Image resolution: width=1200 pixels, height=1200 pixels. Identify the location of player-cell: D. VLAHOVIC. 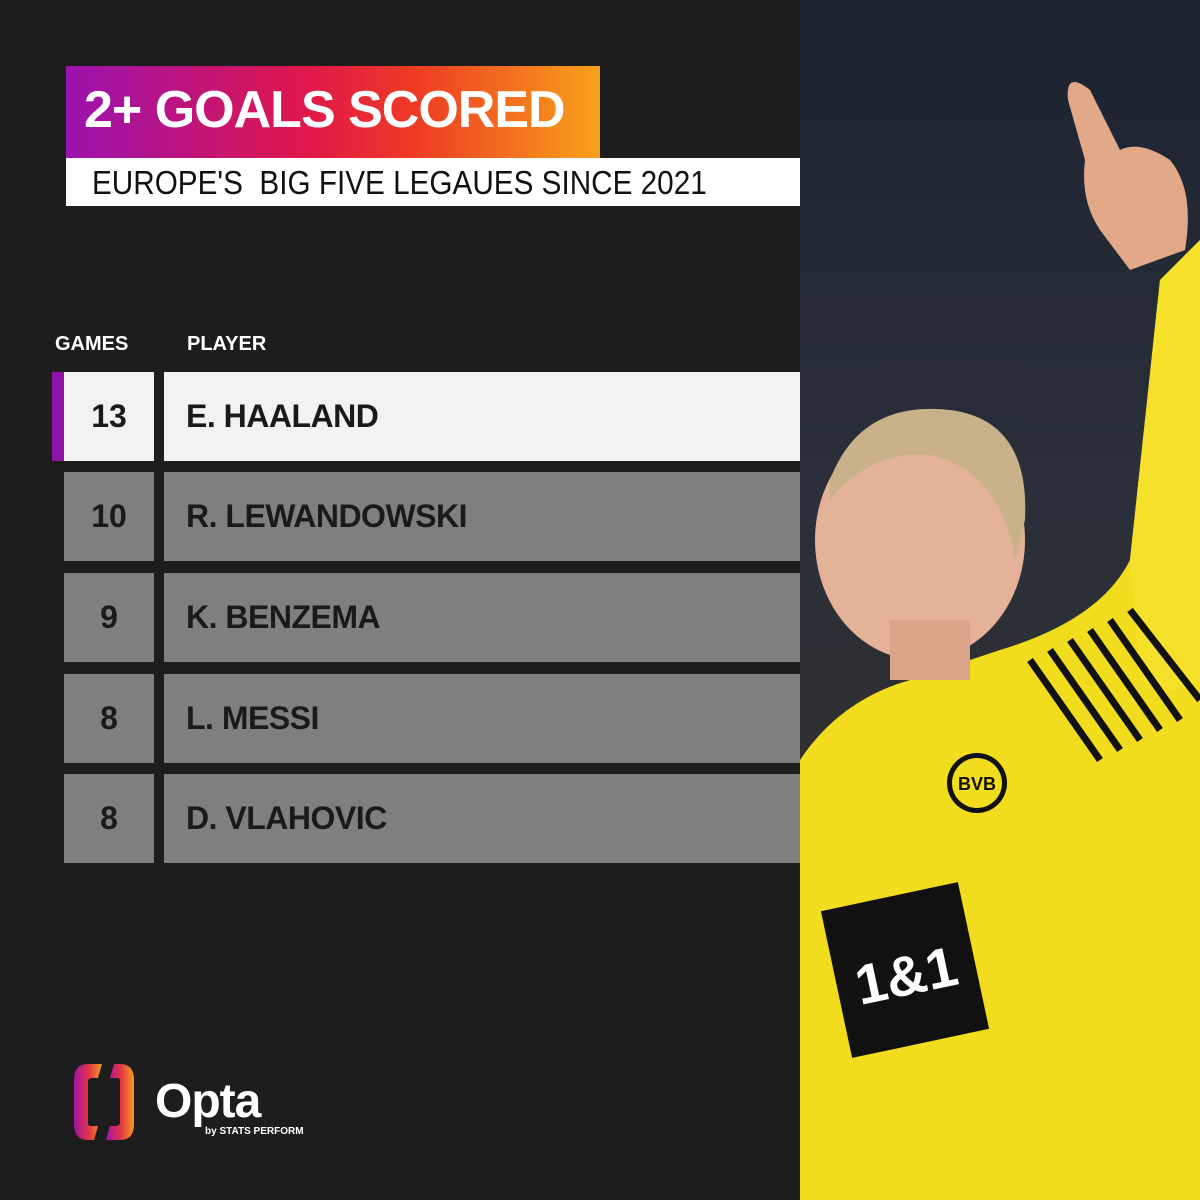
(482, 818).